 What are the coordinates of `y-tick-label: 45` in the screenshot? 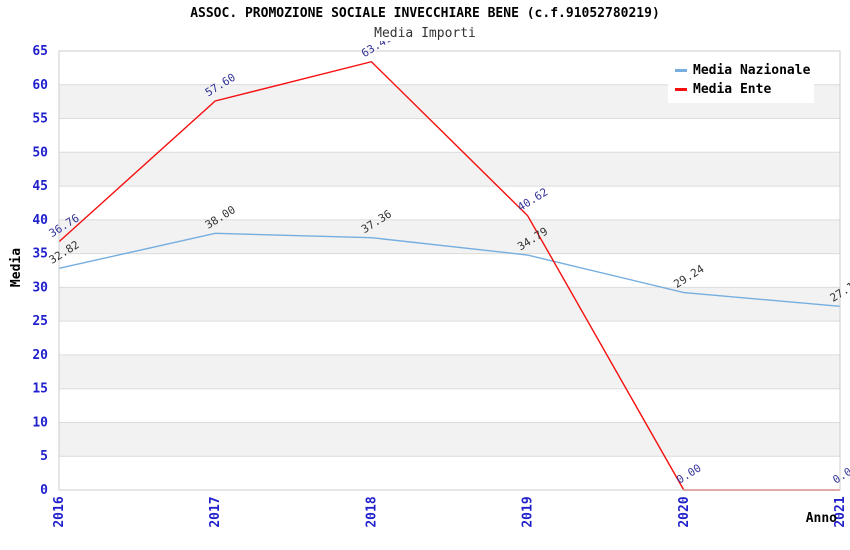 It's located at (40, 186).